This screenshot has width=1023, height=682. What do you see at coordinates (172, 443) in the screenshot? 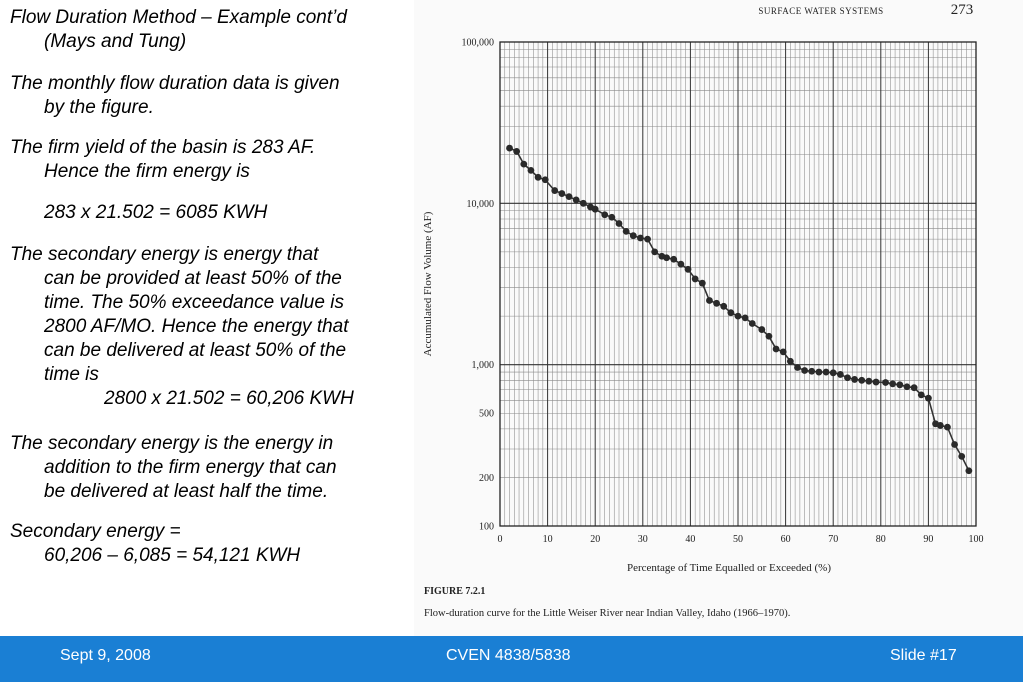
I see `text-line: The secondary energy is the energy in` at bounding box center [172, 443].